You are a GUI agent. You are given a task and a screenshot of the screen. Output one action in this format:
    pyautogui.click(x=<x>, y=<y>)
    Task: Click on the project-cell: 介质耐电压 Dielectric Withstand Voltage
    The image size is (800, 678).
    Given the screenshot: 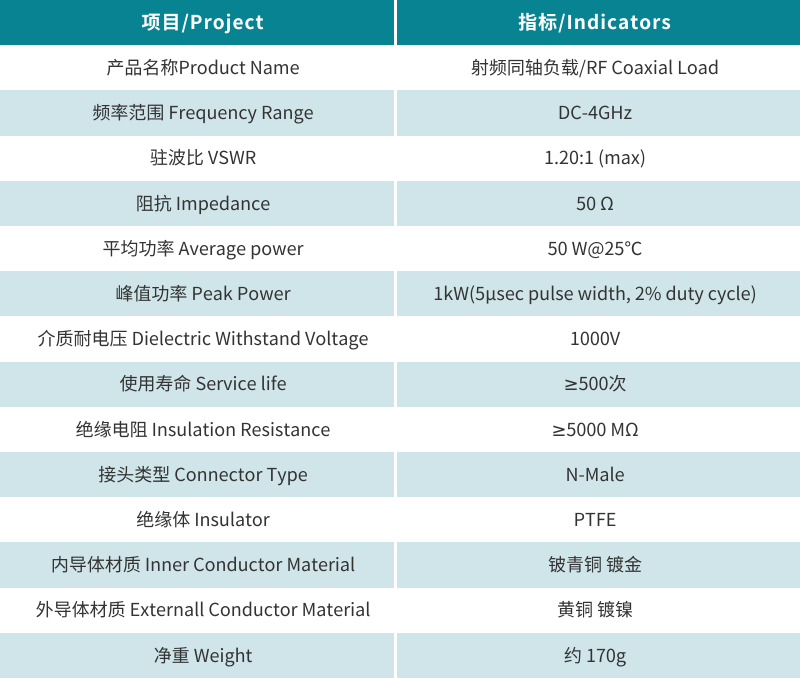 What is the action you would take?
    pyautogui.click(x=197, y=338)
    